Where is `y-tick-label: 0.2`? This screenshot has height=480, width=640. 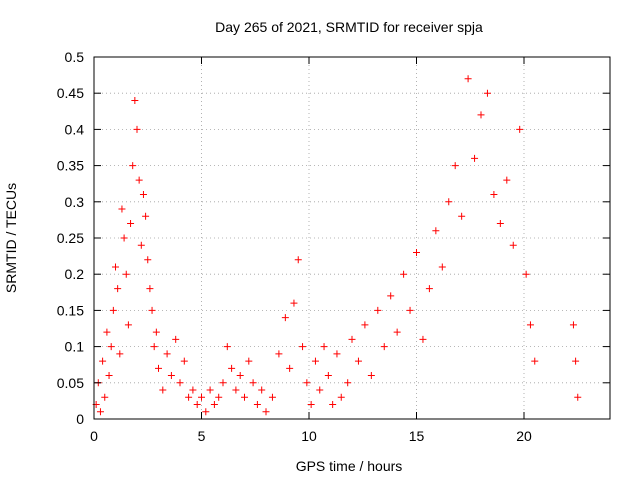
y-tick-label: 0.2 is located at coordinates (75, 274).